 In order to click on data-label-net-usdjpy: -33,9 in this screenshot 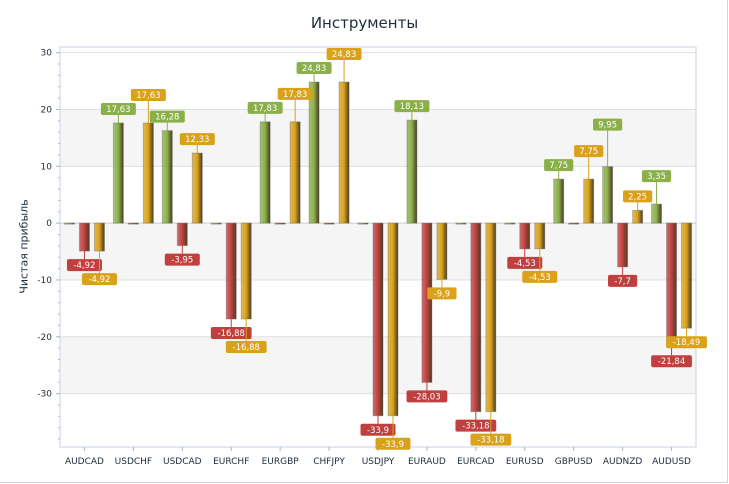, I will do `click(393, 445)`.